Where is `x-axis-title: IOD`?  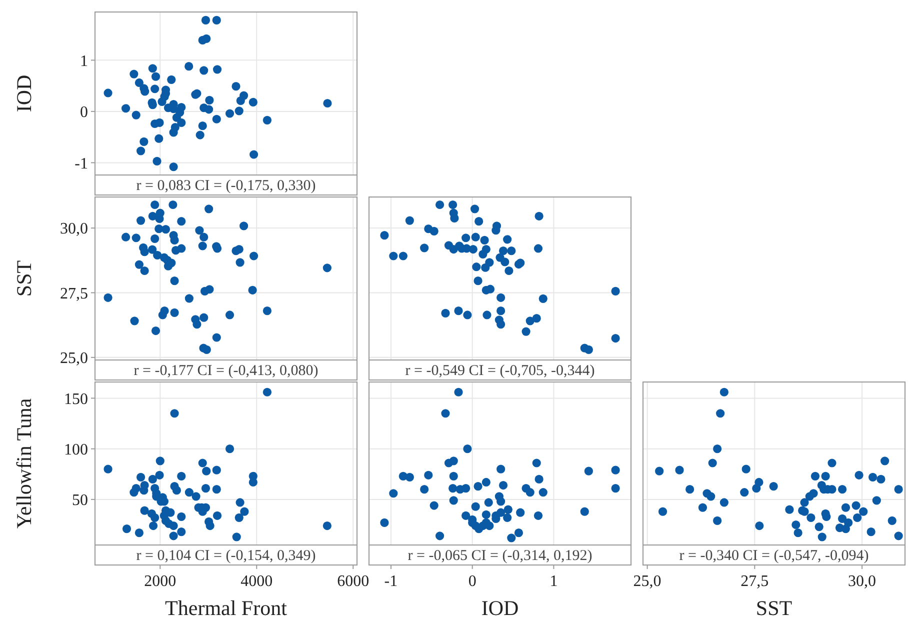 x-axis-title: IOD is located at coordinates (500, 608).